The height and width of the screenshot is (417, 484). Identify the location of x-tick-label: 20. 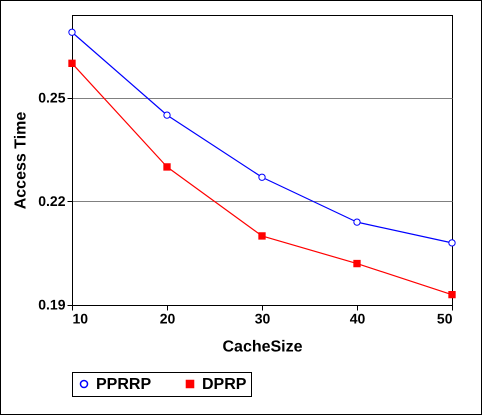
(168, 318).